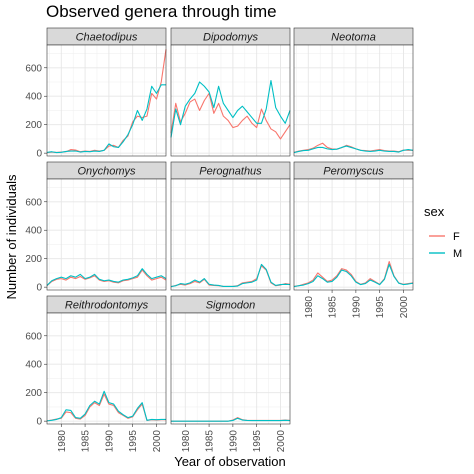 The width and height of the screenshot is (474, 474). Describe the element at coordinates (353, 172) in the screenshot. I see `facet-label: Peromyscus` at that location.